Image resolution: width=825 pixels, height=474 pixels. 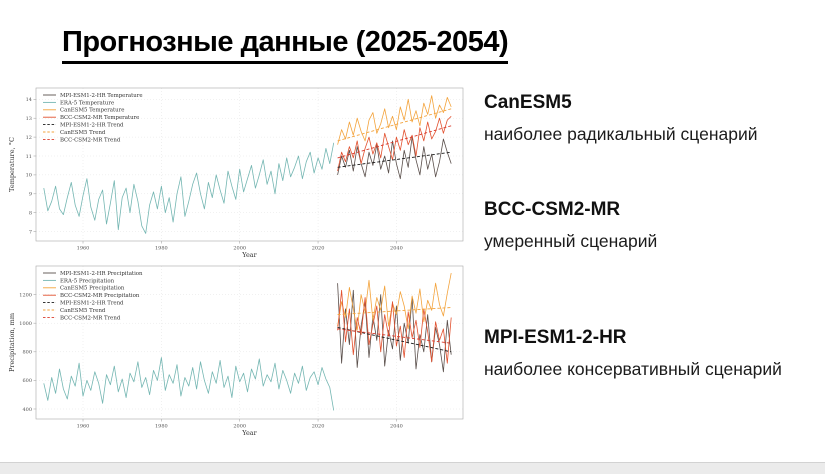 What do you see at coordinates (555, 337) in the screenshot?
I see `model-name-mpi-esm1-2-hr: MPI-ESM1-2-HR` at bounding box center [555, 337].